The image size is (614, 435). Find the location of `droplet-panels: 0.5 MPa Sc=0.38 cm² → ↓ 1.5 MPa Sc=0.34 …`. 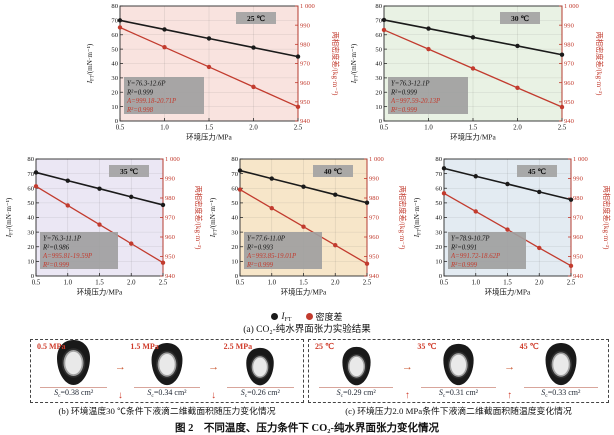

droplet-panels: 0.5 MPa Sc=0.38 cm² → ↓ 1.5 MPa Sc=0.34 … is located at coordinates (307, 371).